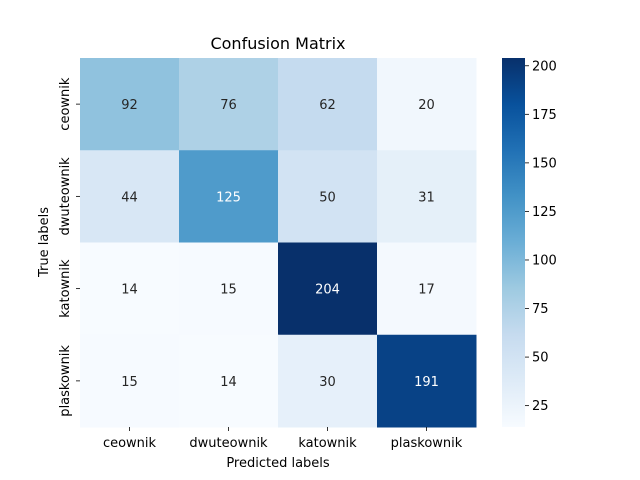 The height and width of the screenshot is (480, 640). I want to click on colorbar-scale, so click(513, 242).